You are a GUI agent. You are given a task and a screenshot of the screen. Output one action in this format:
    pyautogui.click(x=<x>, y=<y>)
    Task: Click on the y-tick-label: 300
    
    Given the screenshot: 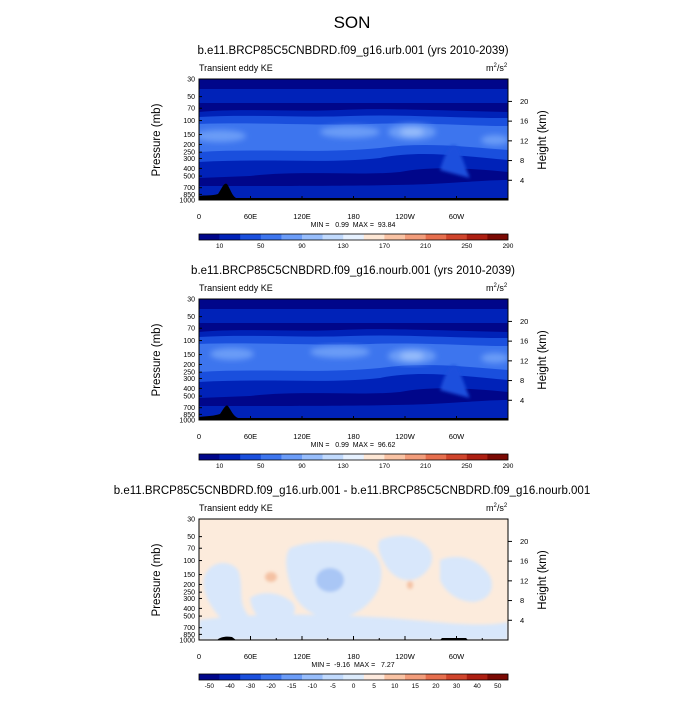 What is the action you would take?
    pyautogui.click(x=189, y=379)
    